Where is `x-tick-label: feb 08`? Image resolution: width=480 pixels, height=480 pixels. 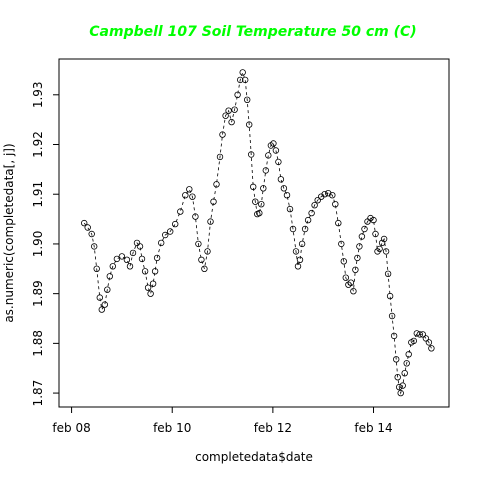
x-tick-label: feb 08 is located at coordinates (71, 428).